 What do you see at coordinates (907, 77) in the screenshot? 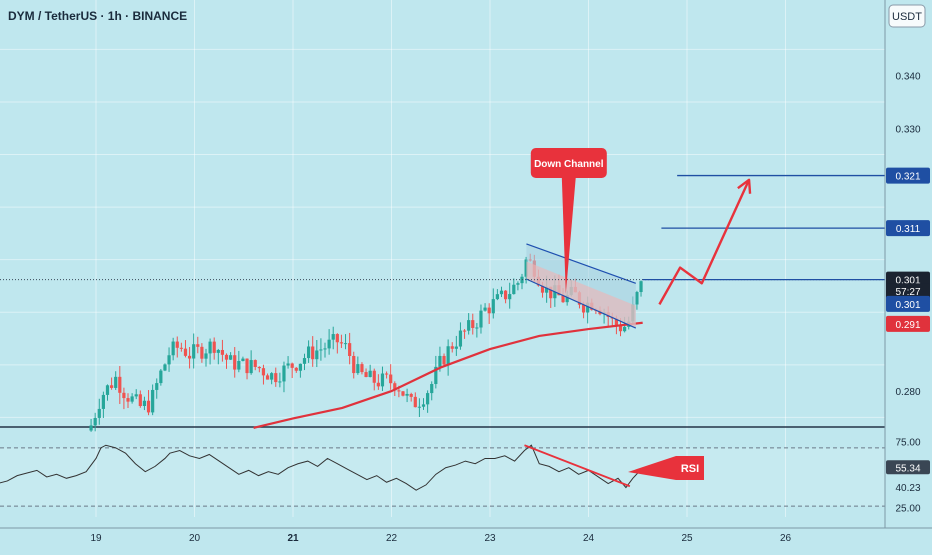
I see `price-tick-label: 0.340` at bounding box center [907, 77].